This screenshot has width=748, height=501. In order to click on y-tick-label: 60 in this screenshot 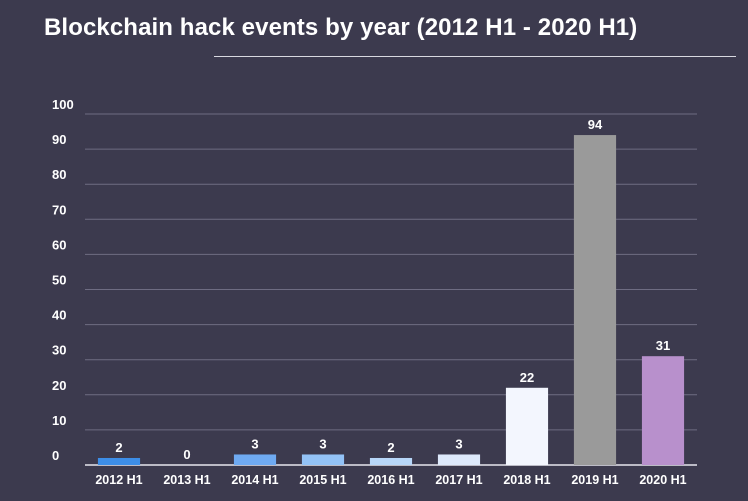, I will do `click(59, 244)`.